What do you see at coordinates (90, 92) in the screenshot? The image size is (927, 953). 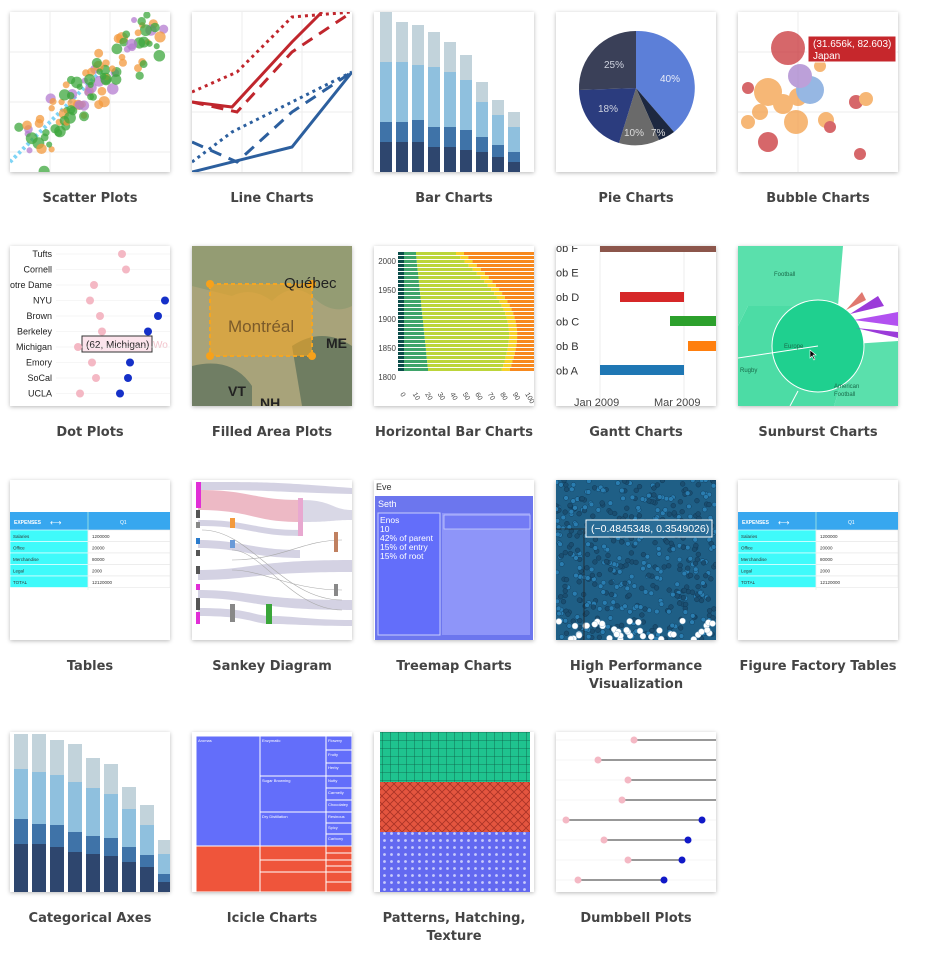 I see `scatter-plot-thumbnail` at bounding box center [90, 92].